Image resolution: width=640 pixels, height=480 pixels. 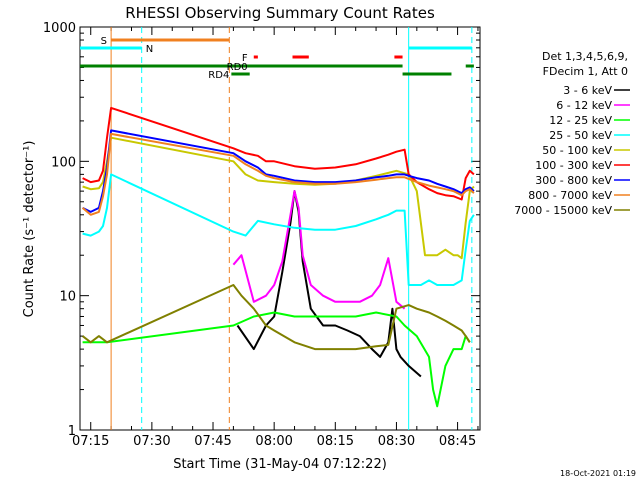 I want to click on legend-label-12-25-kev: 12 - 25 keV, so click(x=580, y=120).